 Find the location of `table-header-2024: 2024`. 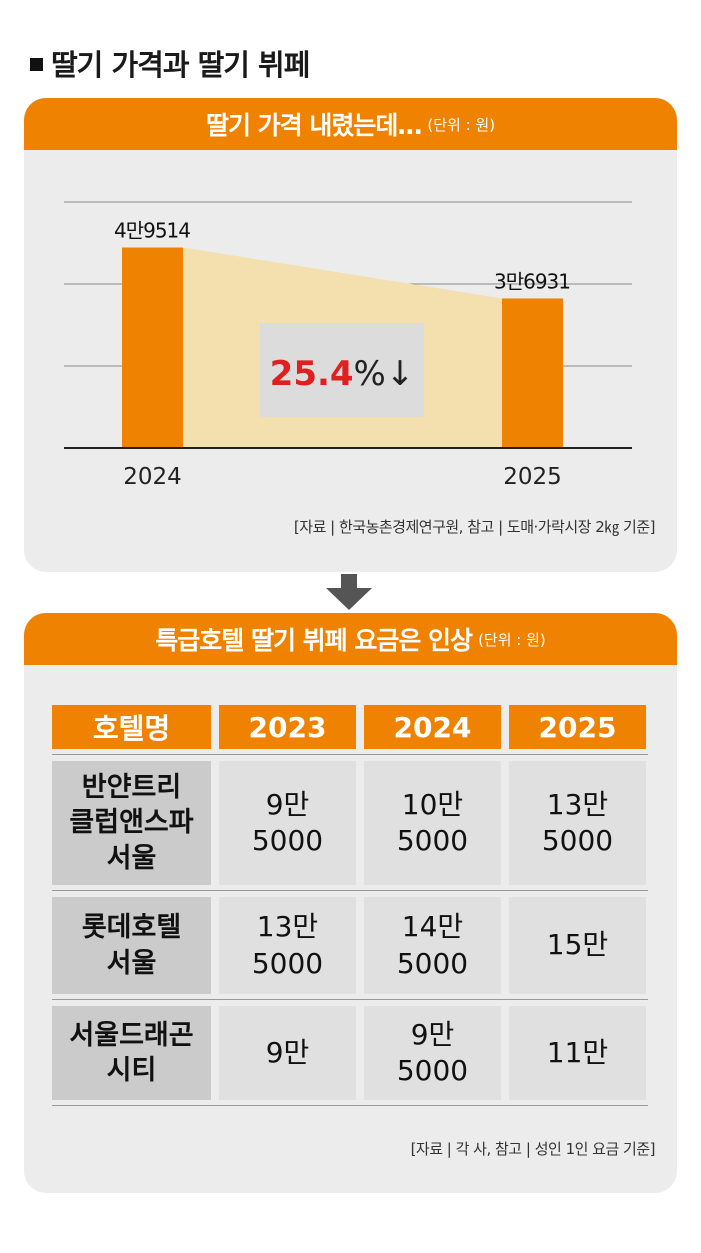

table-header-2024: 2024 is located at coordinates (432, 727).